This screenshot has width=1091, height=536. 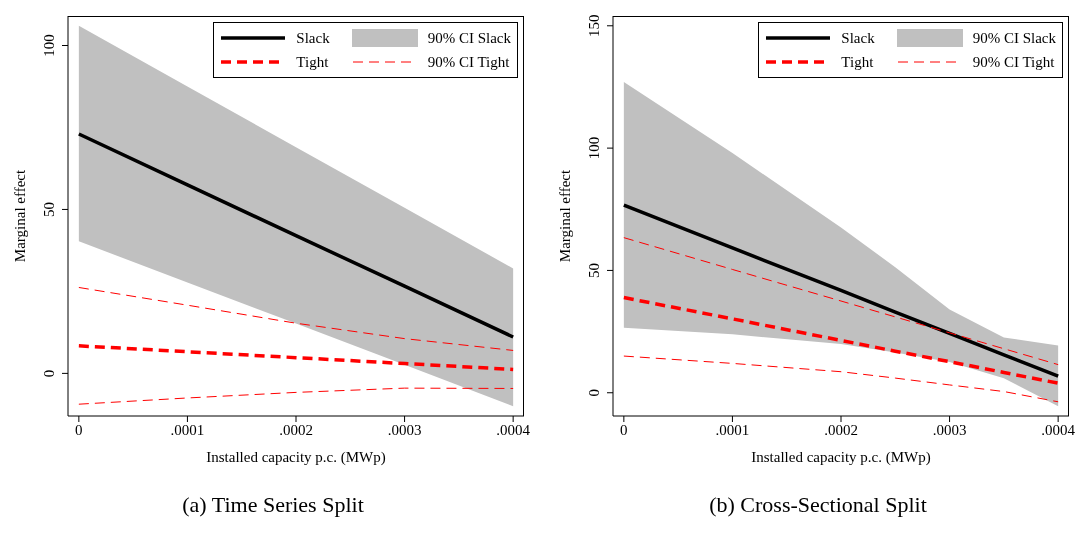 I want to click on text: (b) Cross-Sectional Split, so click(x=818, y=505).